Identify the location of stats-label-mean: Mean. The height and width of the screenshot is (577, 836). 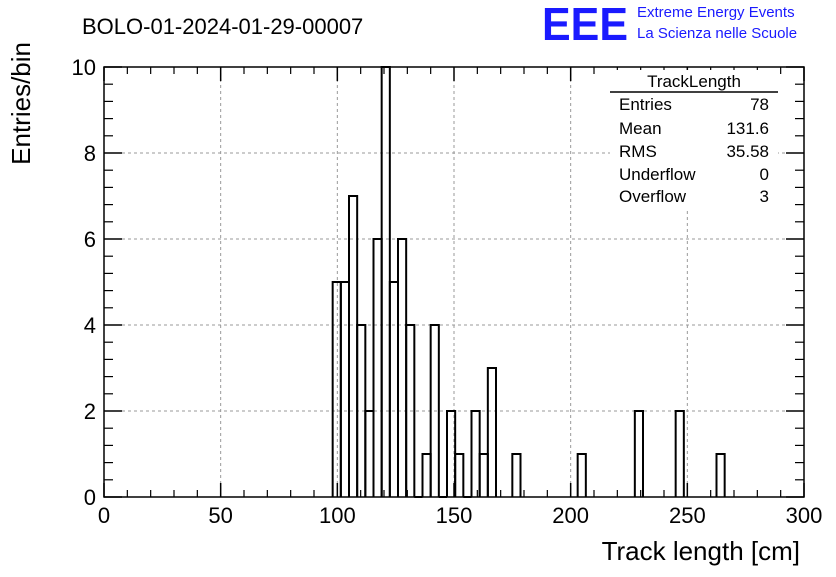
(640, 128).